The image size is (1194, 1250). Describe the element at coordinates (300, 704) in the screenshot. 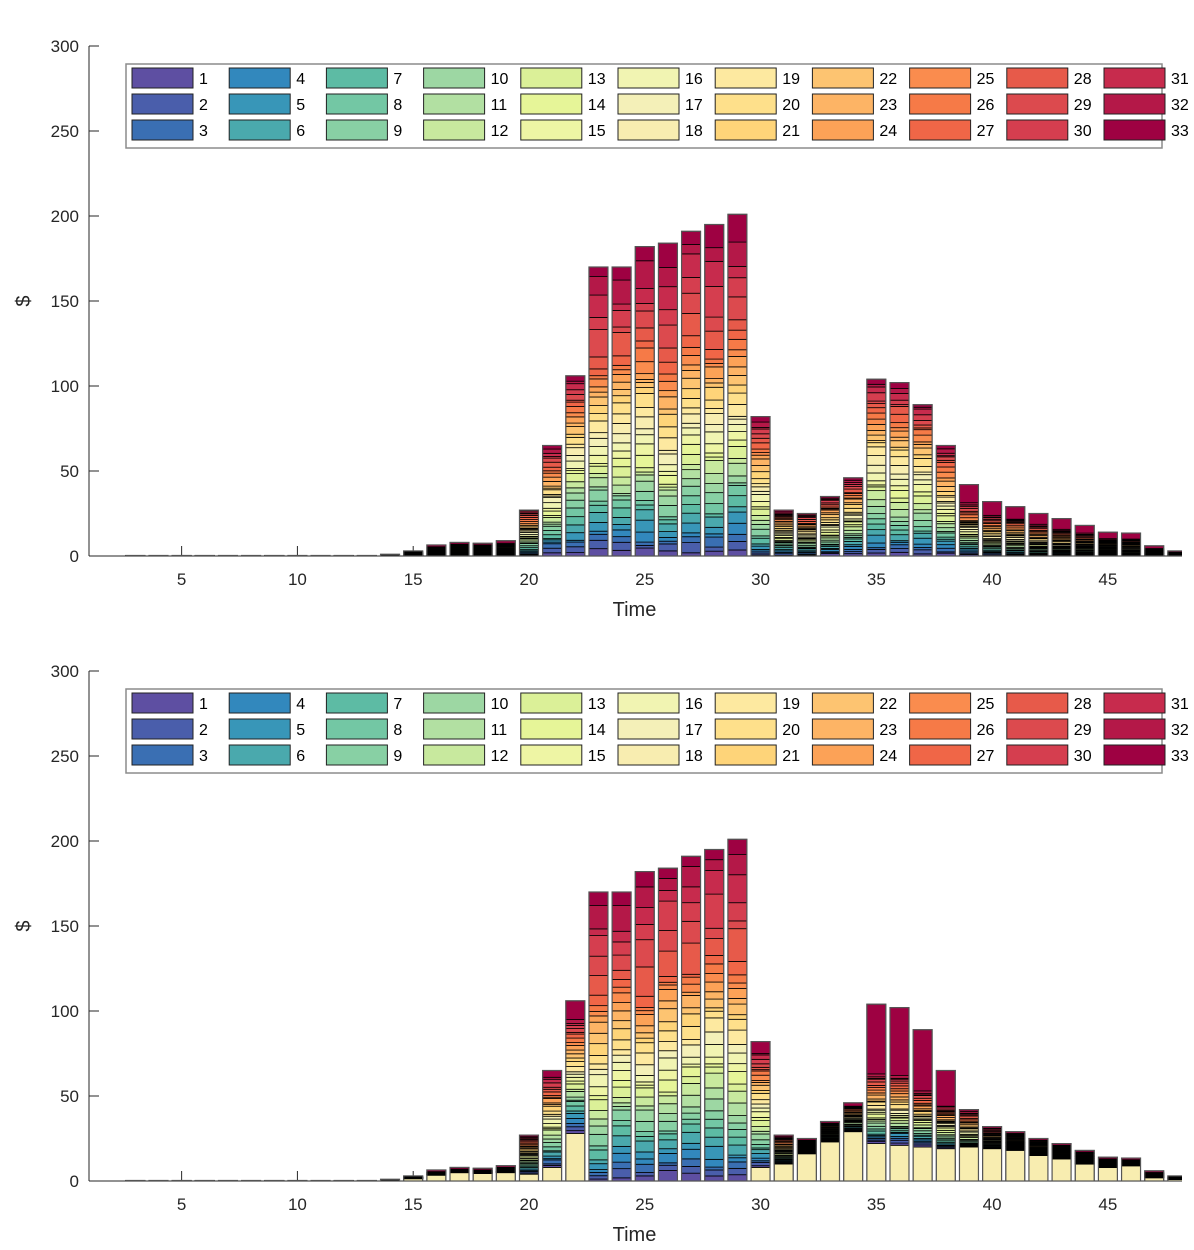

I see `legend-label-4: 4` at that location.